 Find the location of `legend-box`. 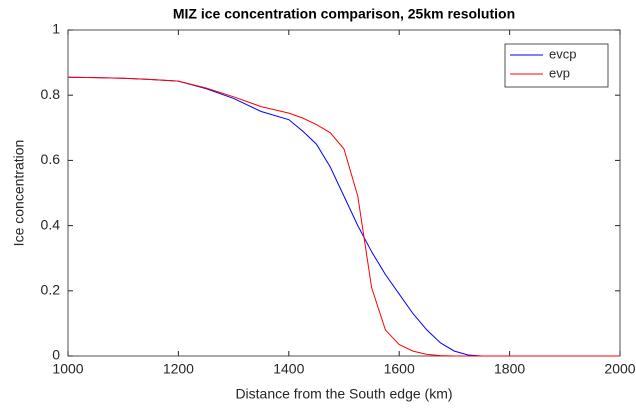

legend-box is located at coordinates (556, 65).